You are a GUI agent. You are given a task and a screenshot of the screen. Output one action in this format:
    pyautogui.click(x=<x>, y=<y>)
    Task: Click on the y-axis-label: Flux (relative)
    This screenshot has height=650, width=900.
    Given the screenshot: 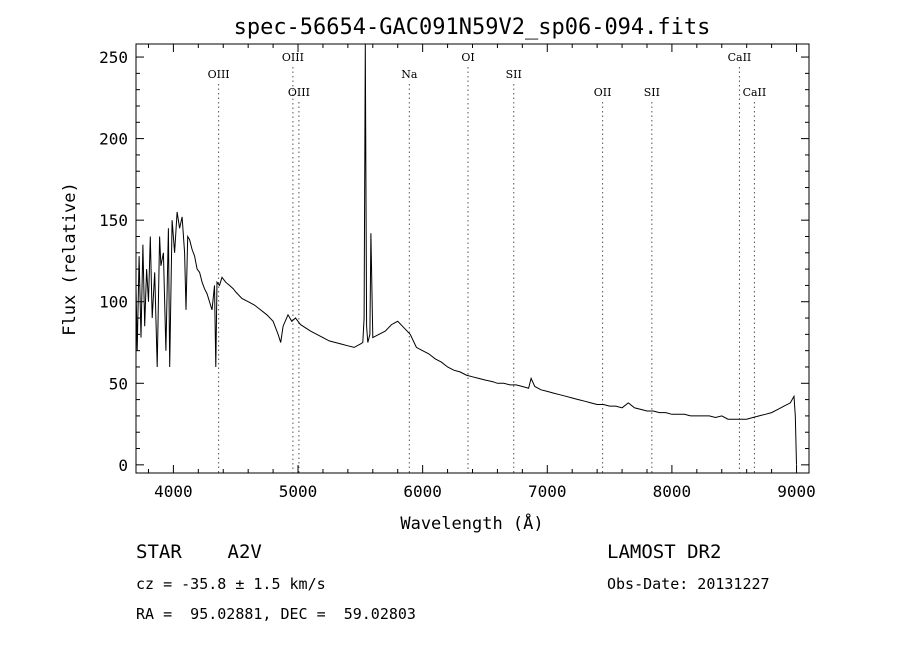 What is the action you would take?
    pyautogui.click(x=70, y=259)
    